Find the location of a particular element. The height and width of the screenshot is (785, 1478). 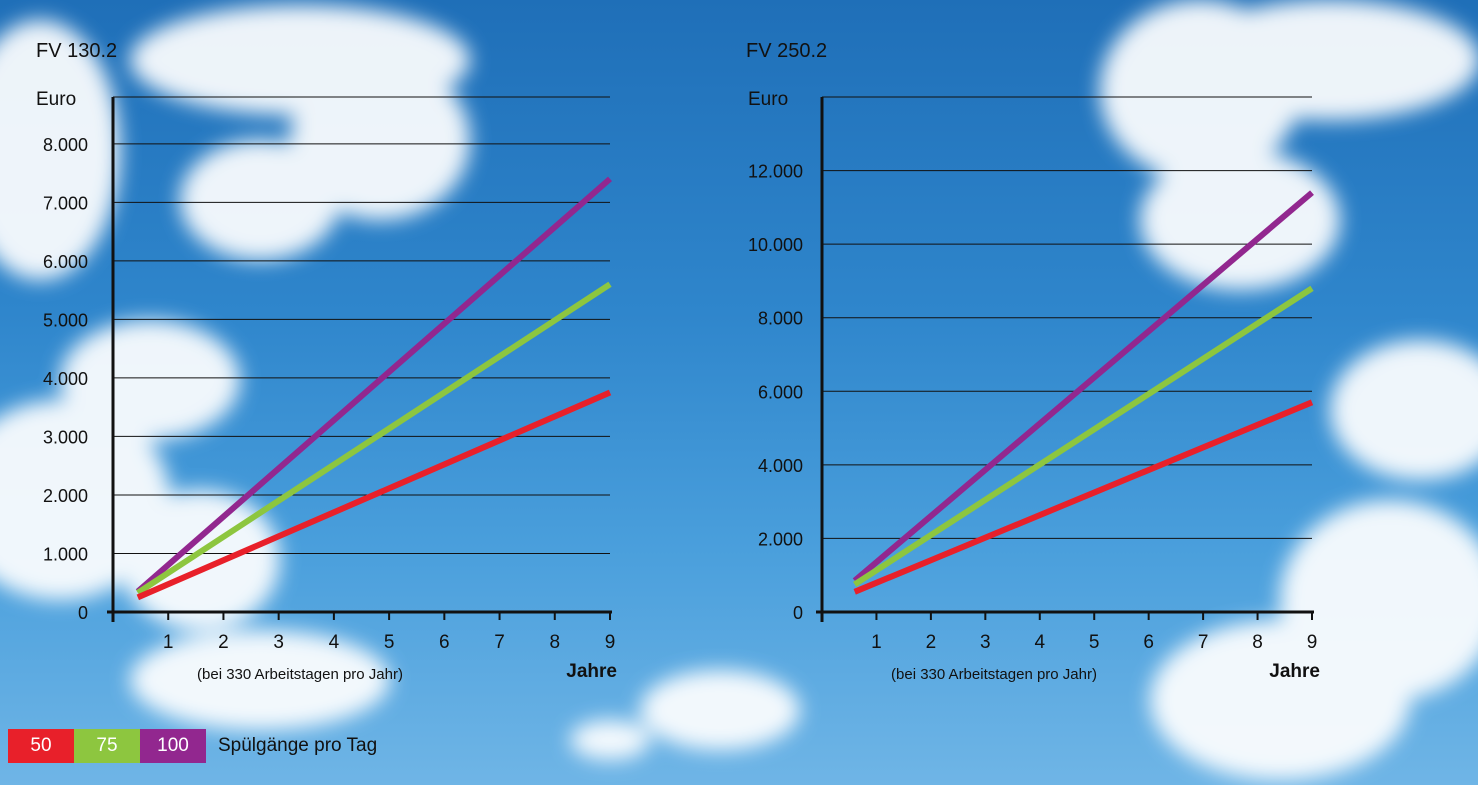

y-tick-label: 5.000 is located at coordinates (65, 320).